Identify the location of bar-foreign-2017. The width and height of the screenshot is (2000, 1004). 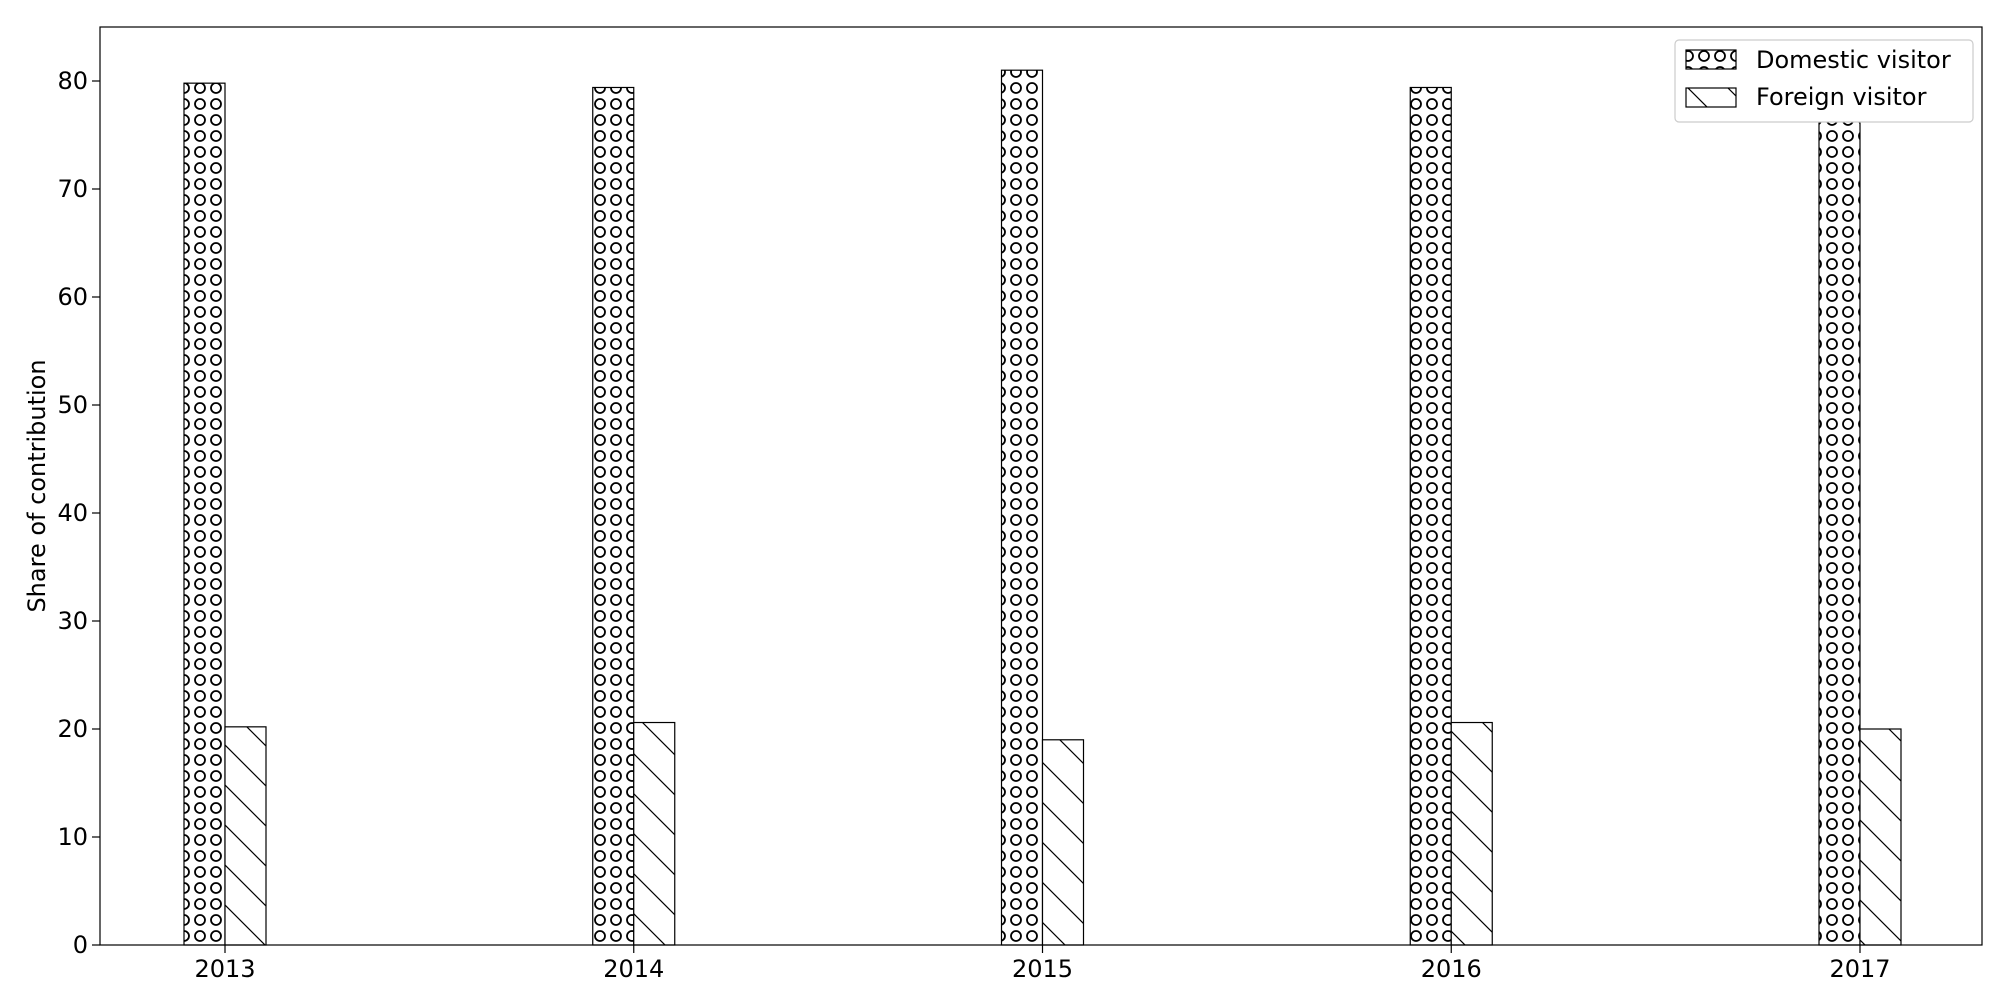
(1880, 837).